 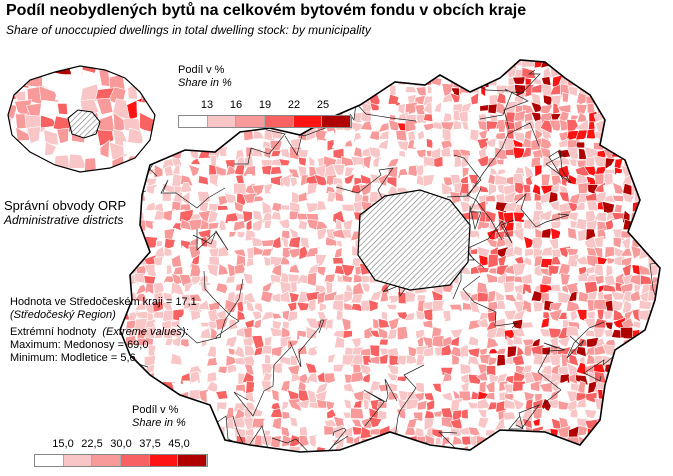 What do you see at coordinates (121, 460) in the screenshot?
I see `main-legend-color-bar` at bounding box center [121, 460].